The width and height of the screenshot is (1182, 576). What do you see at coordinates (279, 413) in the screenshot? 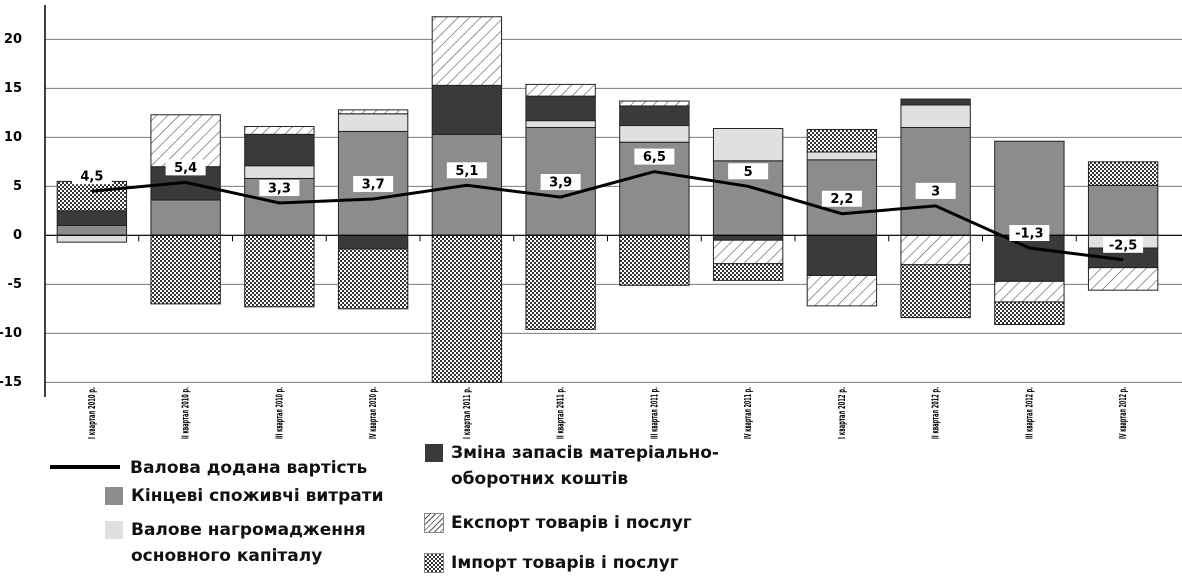
I see `x-tick-label: III квартал 2010 р.` at bounding box center [279, 413].